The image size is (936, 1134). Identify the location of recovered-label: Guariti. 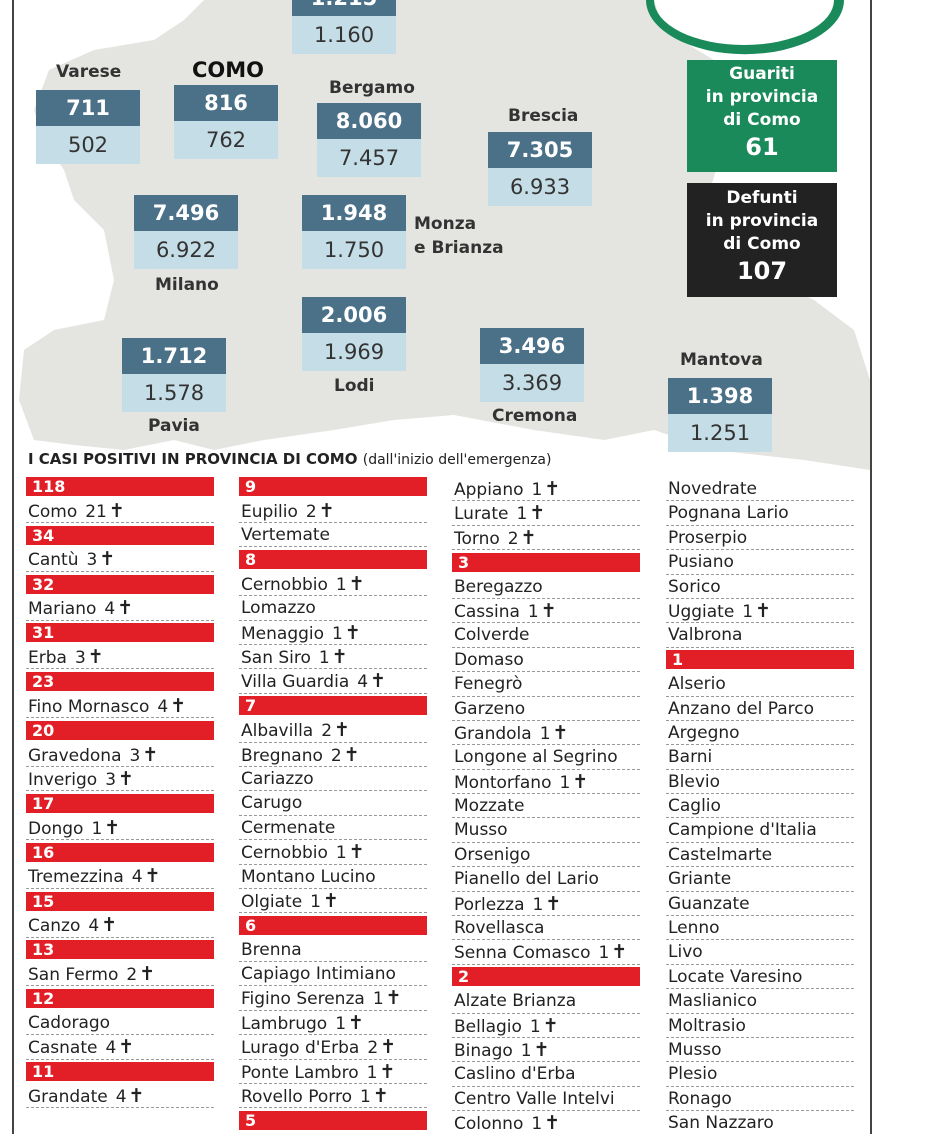
(762, 74).